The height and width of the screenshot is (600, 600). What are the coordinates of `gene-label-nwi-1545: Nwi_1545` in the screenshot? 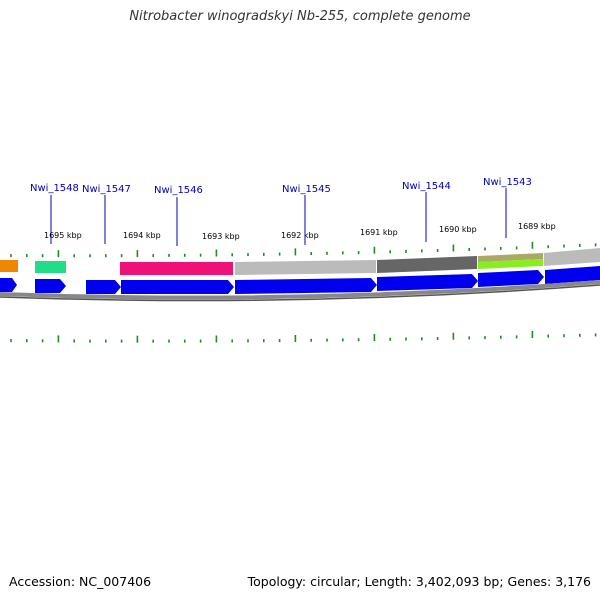 It's located at (306, 189).